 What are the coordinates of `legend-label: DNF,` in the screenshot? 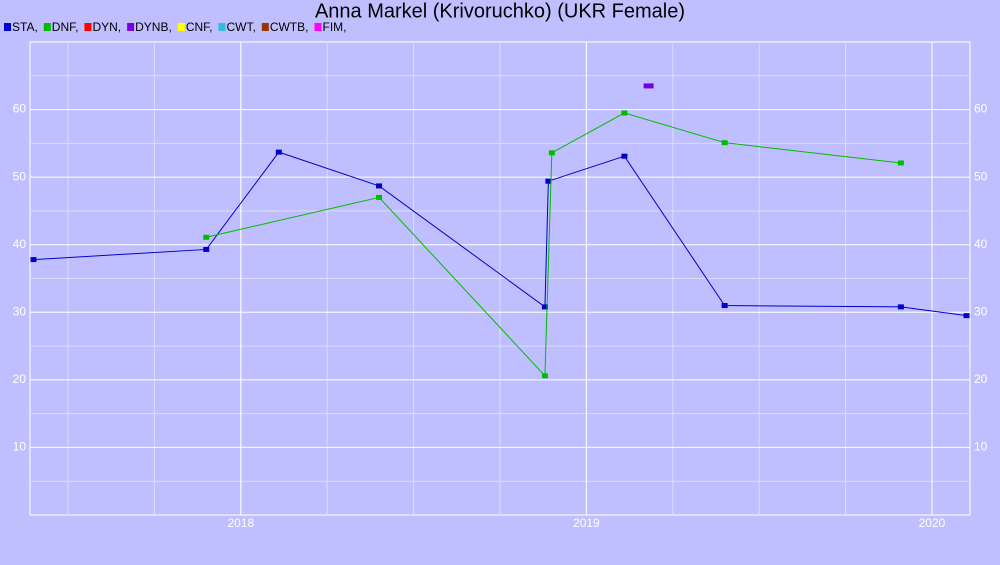 It's located at (65, 27).